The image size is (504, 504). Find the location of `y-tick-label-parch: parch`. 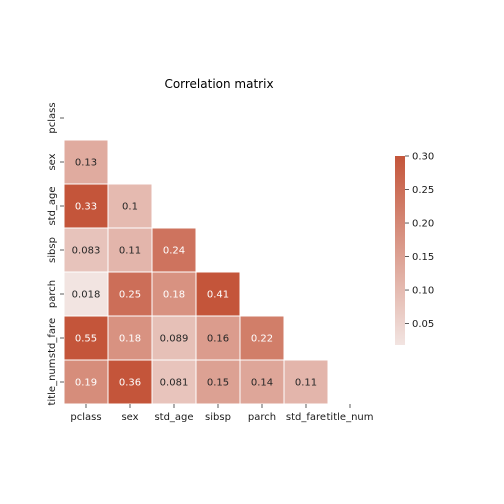

y-tick-label-parch: parch is located at coordinates (52, 294).